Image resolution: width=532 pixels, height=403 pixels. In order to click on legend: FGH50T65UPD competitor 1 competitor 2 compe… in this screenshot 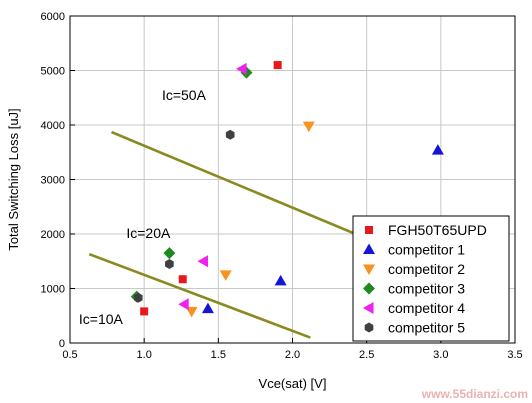, I will do `click(431, 278)`.